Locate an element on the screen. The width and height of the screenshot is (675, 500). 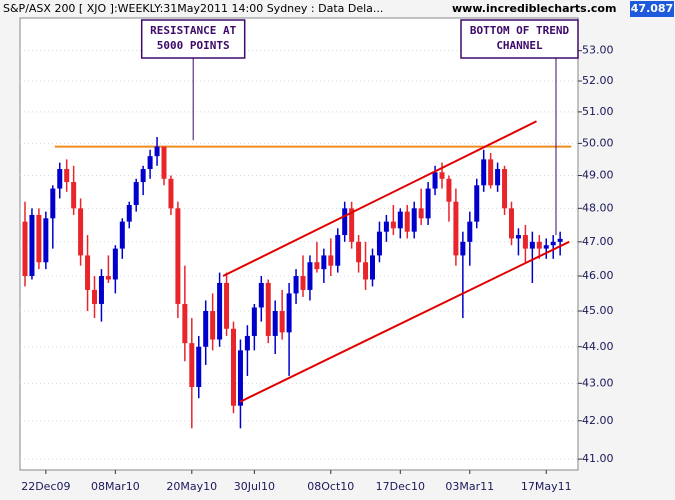
callout-text: BOTTOM OF TREND is located at coordinates (520, 30).